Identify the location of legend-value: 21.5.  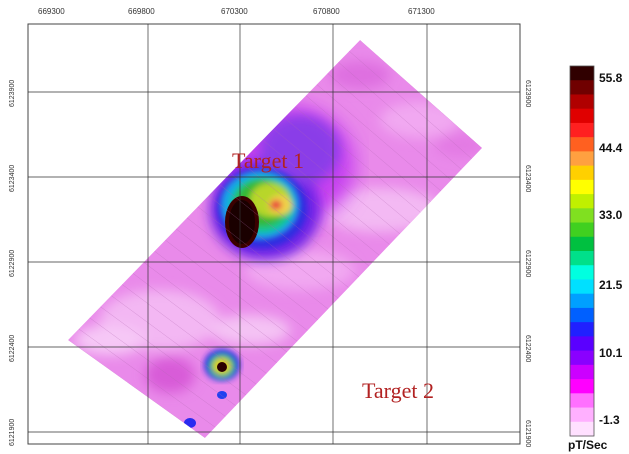
(611, 285).